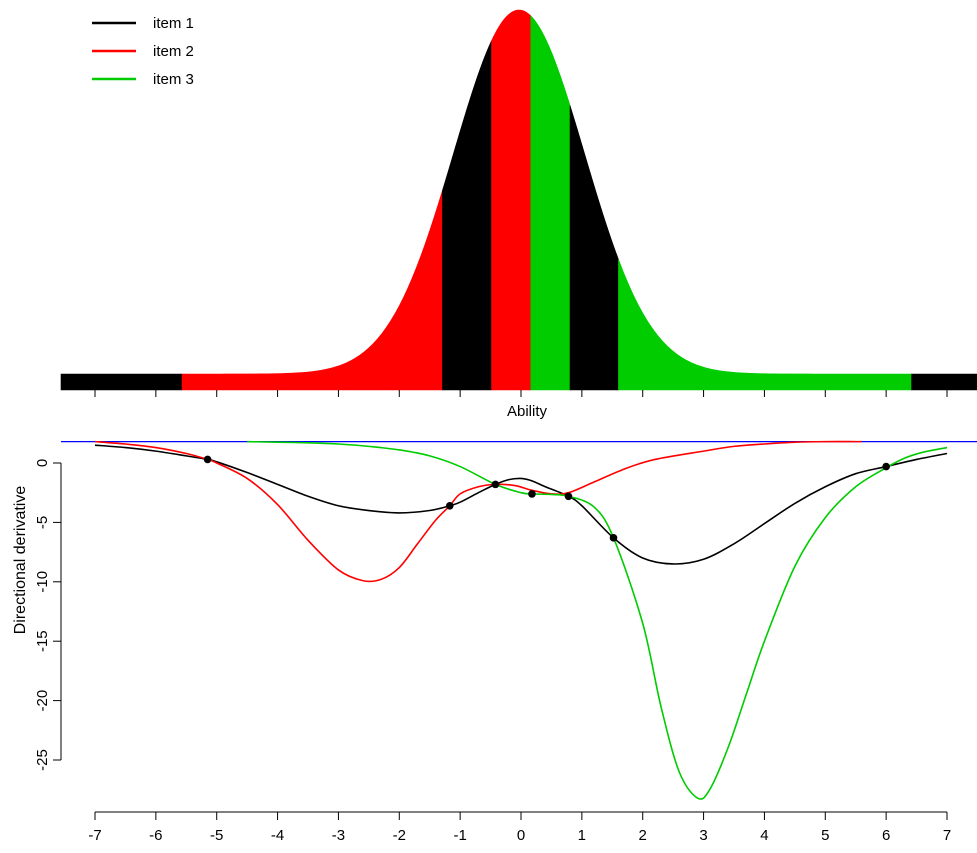 This screenshot has height=853, width=977. Describe the element at coordinates (277, 835) in the screenshot. I see `x-tick-label: -4` at that location.